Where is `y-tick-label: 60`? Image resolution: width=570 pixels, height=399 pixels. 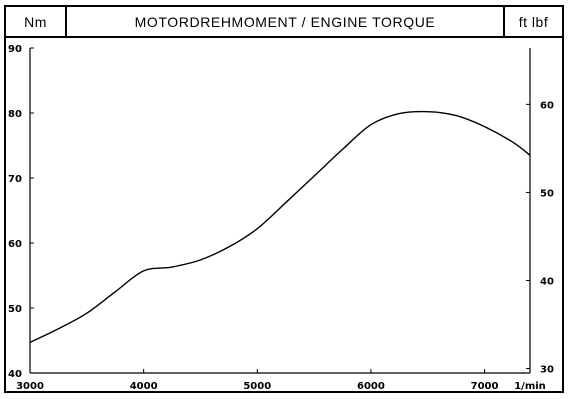
y-tick-label: 60 is located at coordinates (15, 244).